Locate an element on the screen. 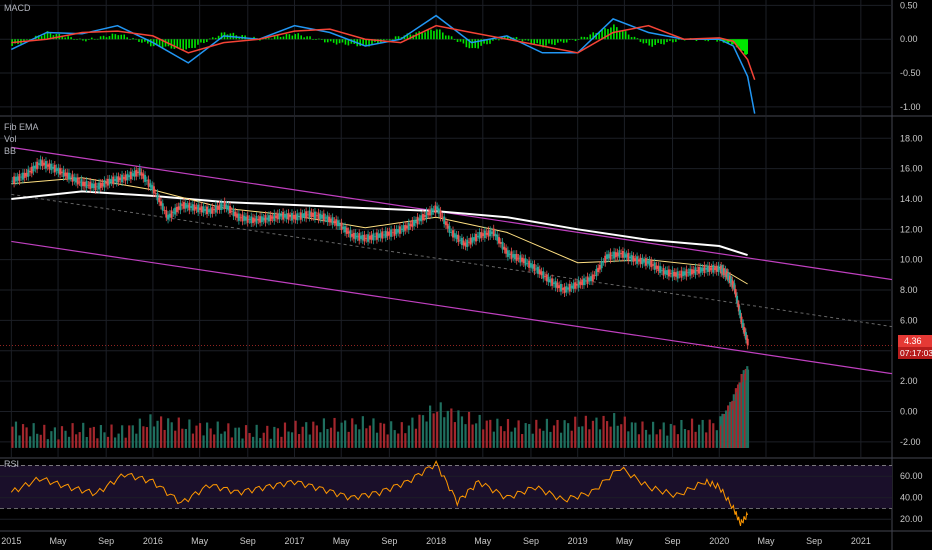  last-price-badge: 4.36 07:17:03 is located at coordinates (915, 347).